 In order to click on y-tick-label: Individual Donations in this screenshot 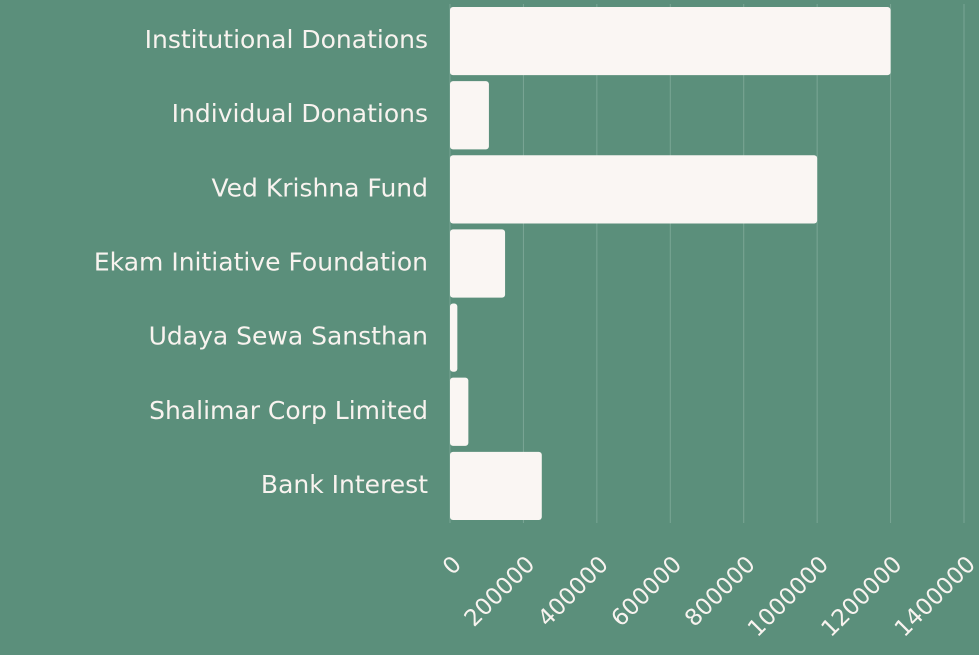, I will do `click(300, 113)`.